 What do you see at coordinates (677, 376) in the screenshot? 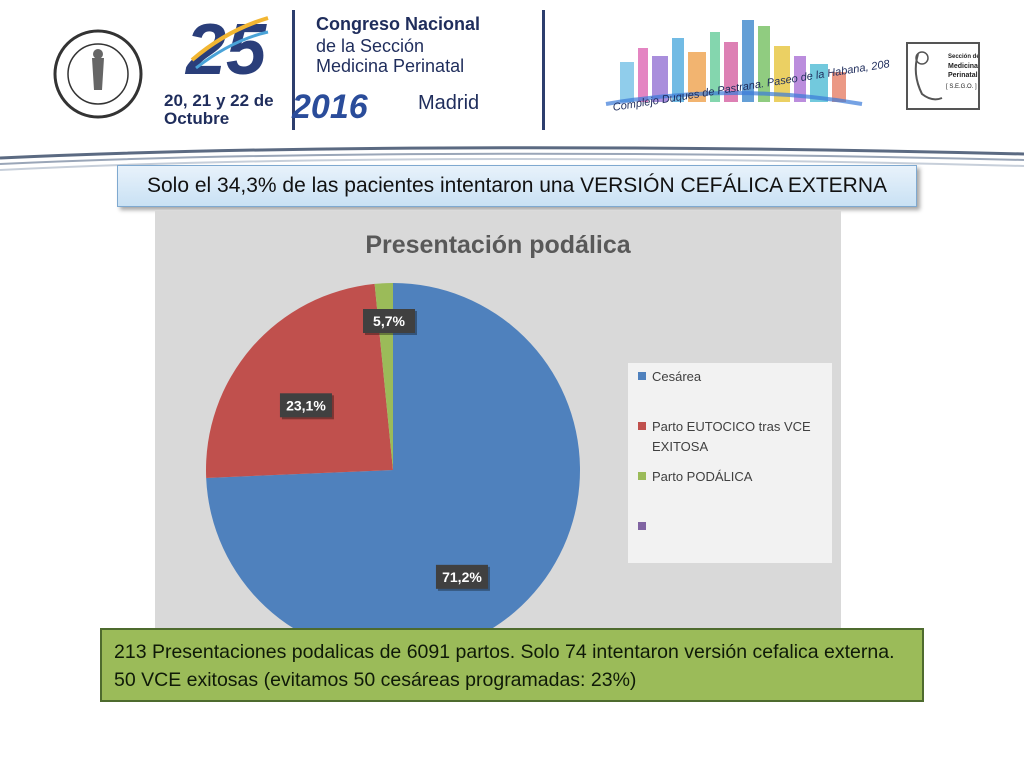
I see `legend-label: Cesárea` at bounding box center [677, 376].